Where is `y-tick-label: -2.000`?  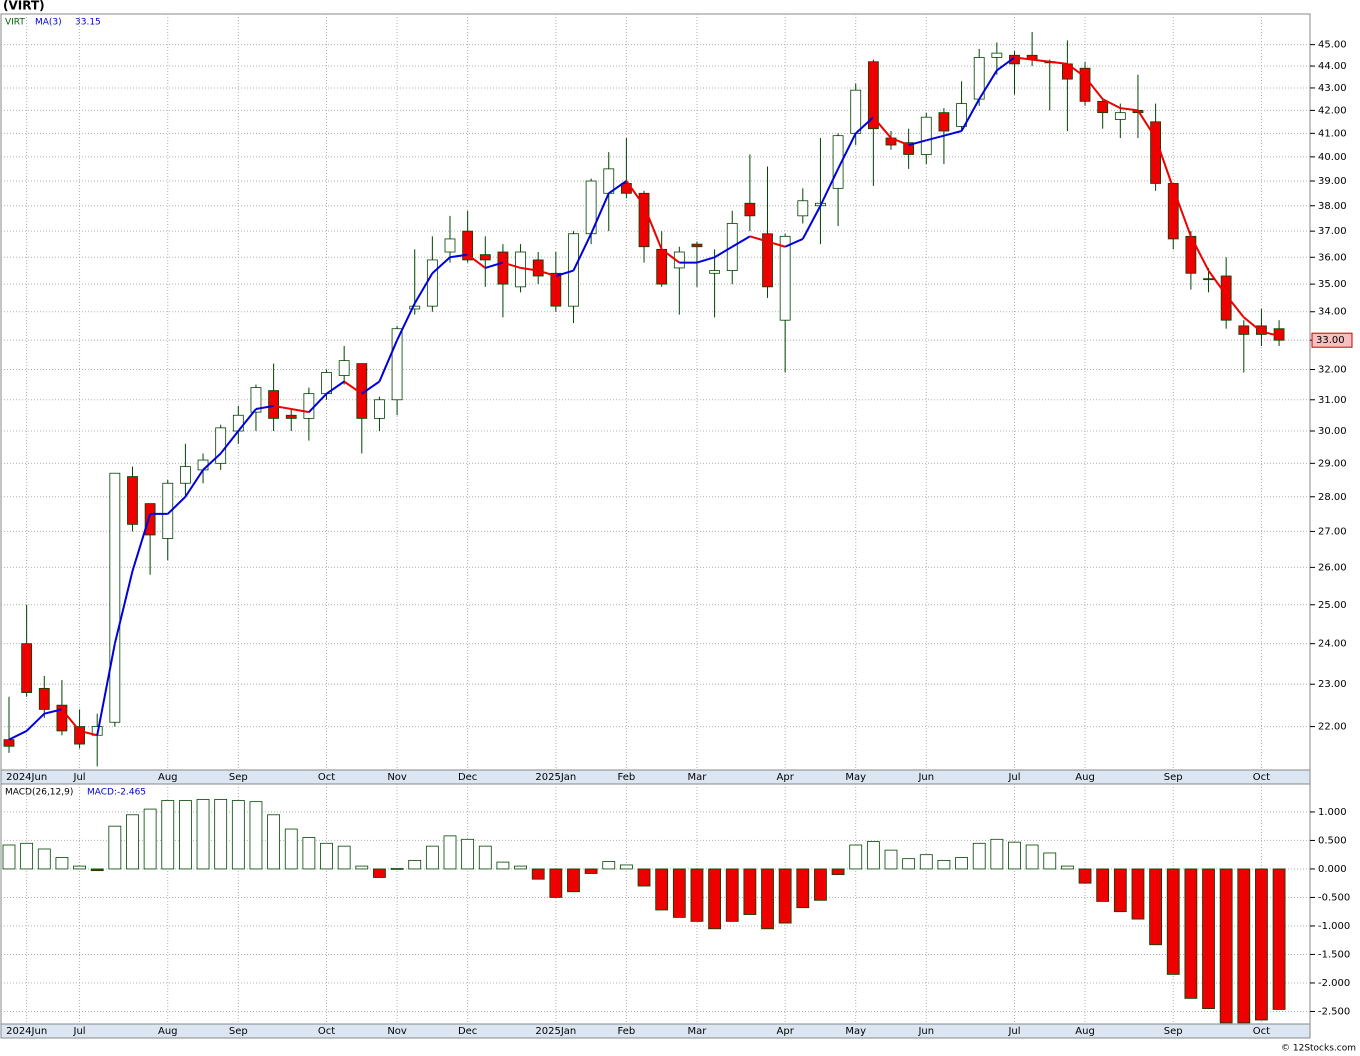
y-tick-label: -2.000 is located at coordinates (1334, 983).